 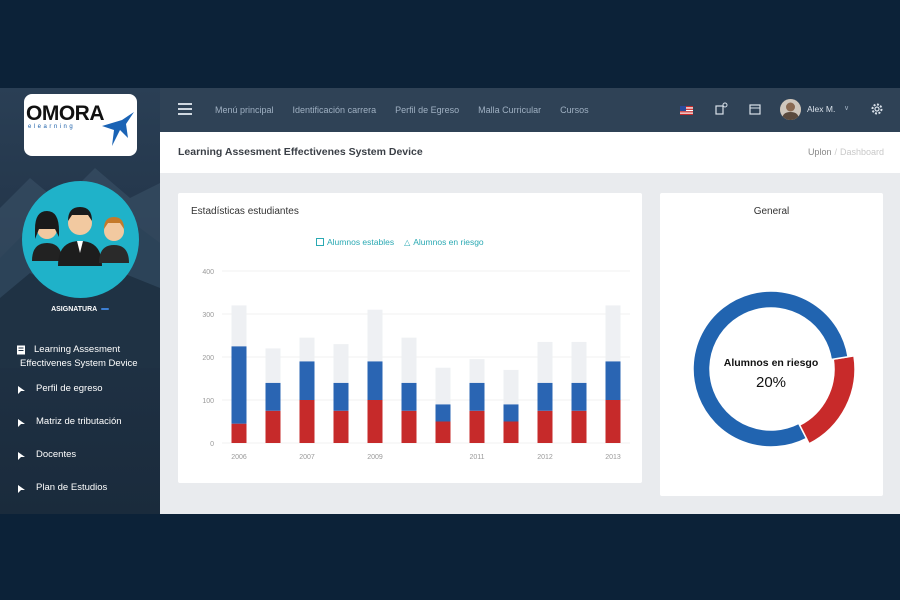 What do you see at coordinates (208, 358) in the screenshot?
I see `y-tick-label: 200` at bounding box center [208, 358].